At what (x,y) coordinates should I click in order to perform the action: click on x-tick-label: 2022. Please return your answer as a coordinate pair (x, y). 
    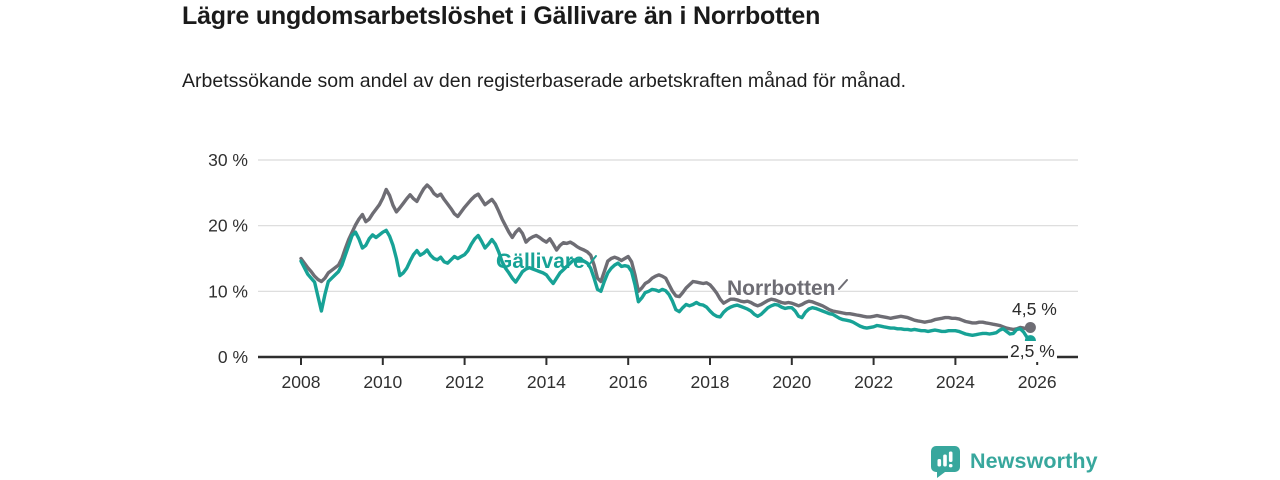
    Looking at the image, I should click on (873, 382).